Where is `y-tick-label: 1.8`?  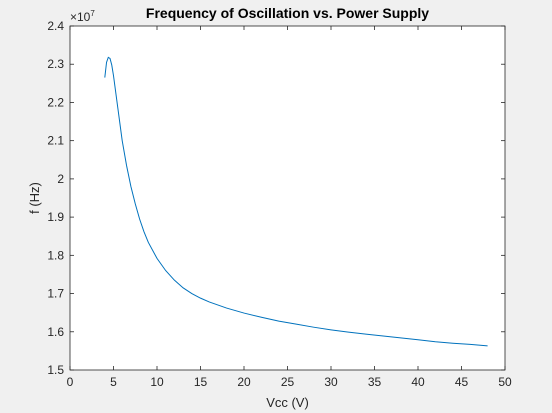
y-tick-label: 1.8 is located at coordinates (55, 255).